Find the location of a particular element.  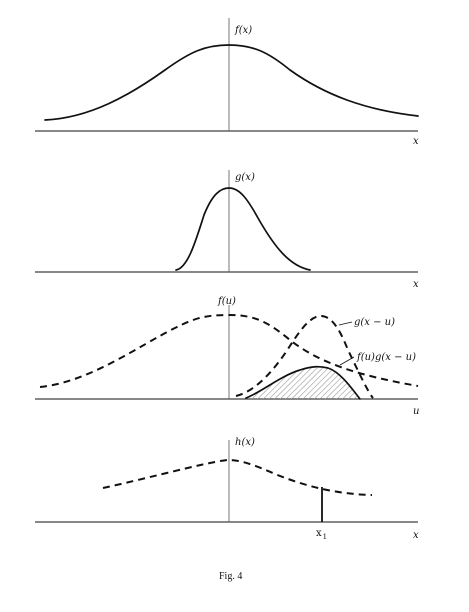

h-curve is located at coordinates (237, 477).